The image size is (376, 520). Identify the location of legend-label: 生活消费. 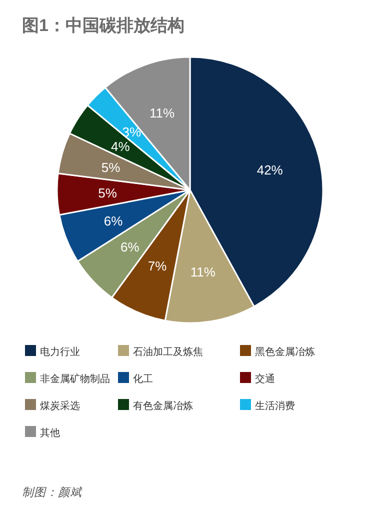
(275, 406).